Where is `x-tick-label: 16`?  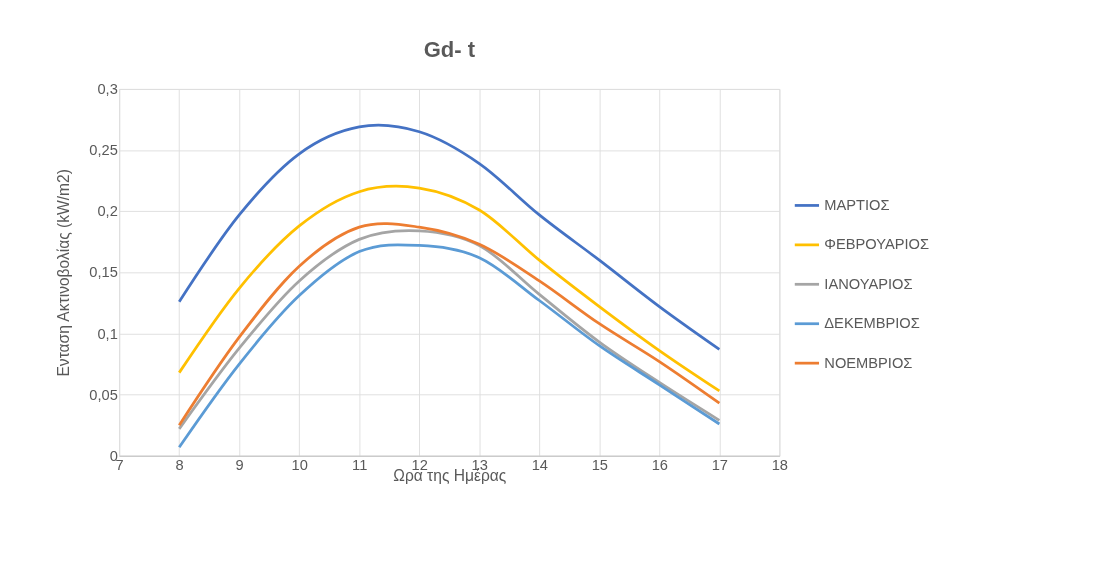 x-tick-label: 16 is located at coordinates (659, 464).